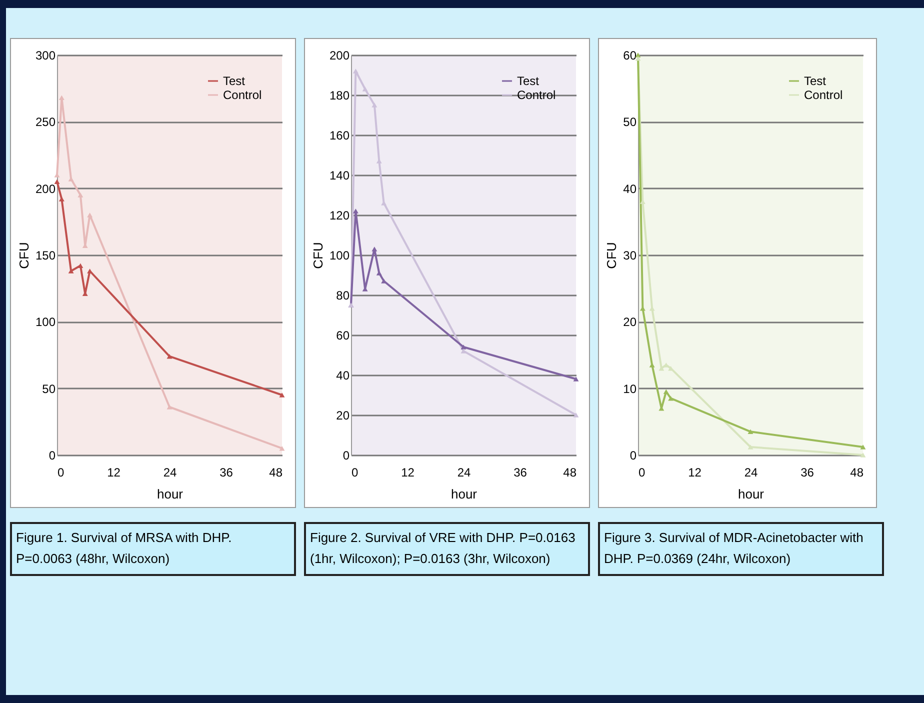  What do you see at coordinates (447, 549) in the screenshot?
I see `caption: Figure 2. Survival of VRE with DHP. P=0.0163 (1hr, Wilcoxon); P=0.0163 (3hr, Wilcoxon)` at bounding box center [447, 549].